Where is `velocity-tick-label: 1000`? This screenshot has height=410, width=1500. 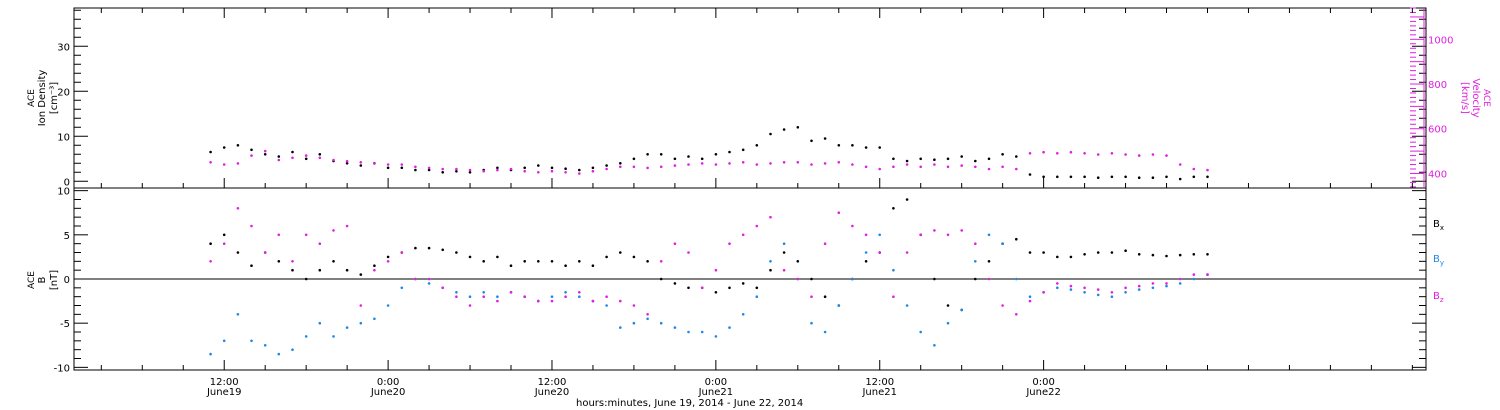
velocity-tick-label: 1000 is located at coordinates (1440, 40).